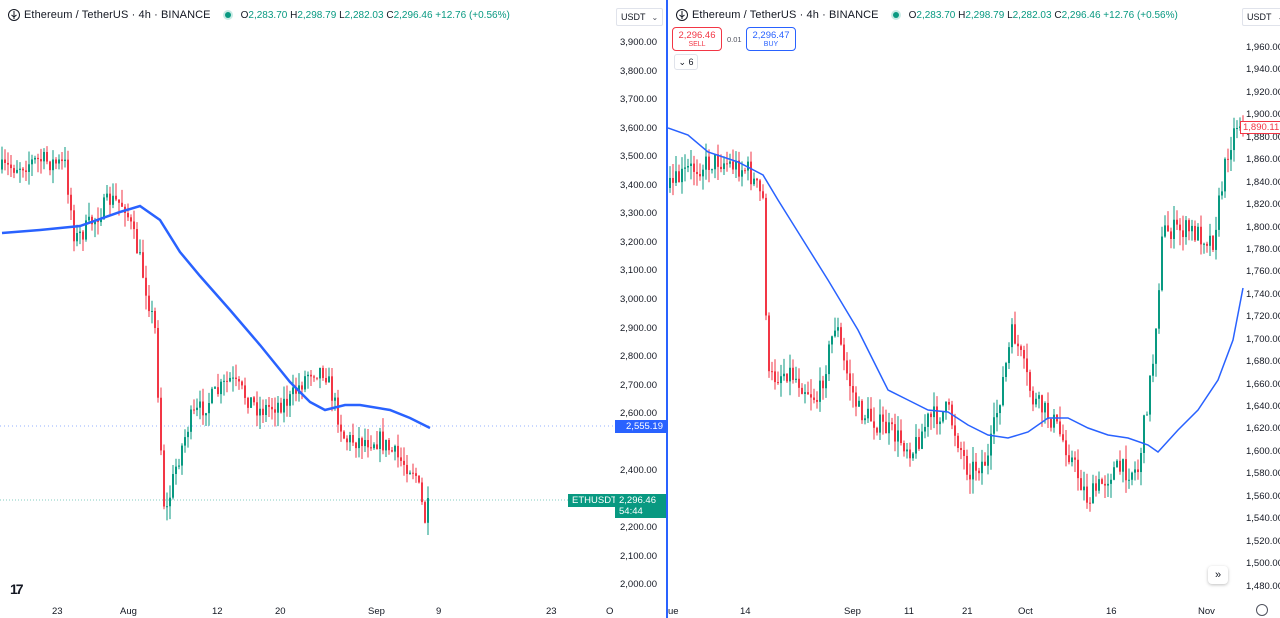 This screenshot has height=618, width=1280. Describe the element at coordinates (771, 35) in the screenshot. I see `buy-price: 2,296.47` at that location.